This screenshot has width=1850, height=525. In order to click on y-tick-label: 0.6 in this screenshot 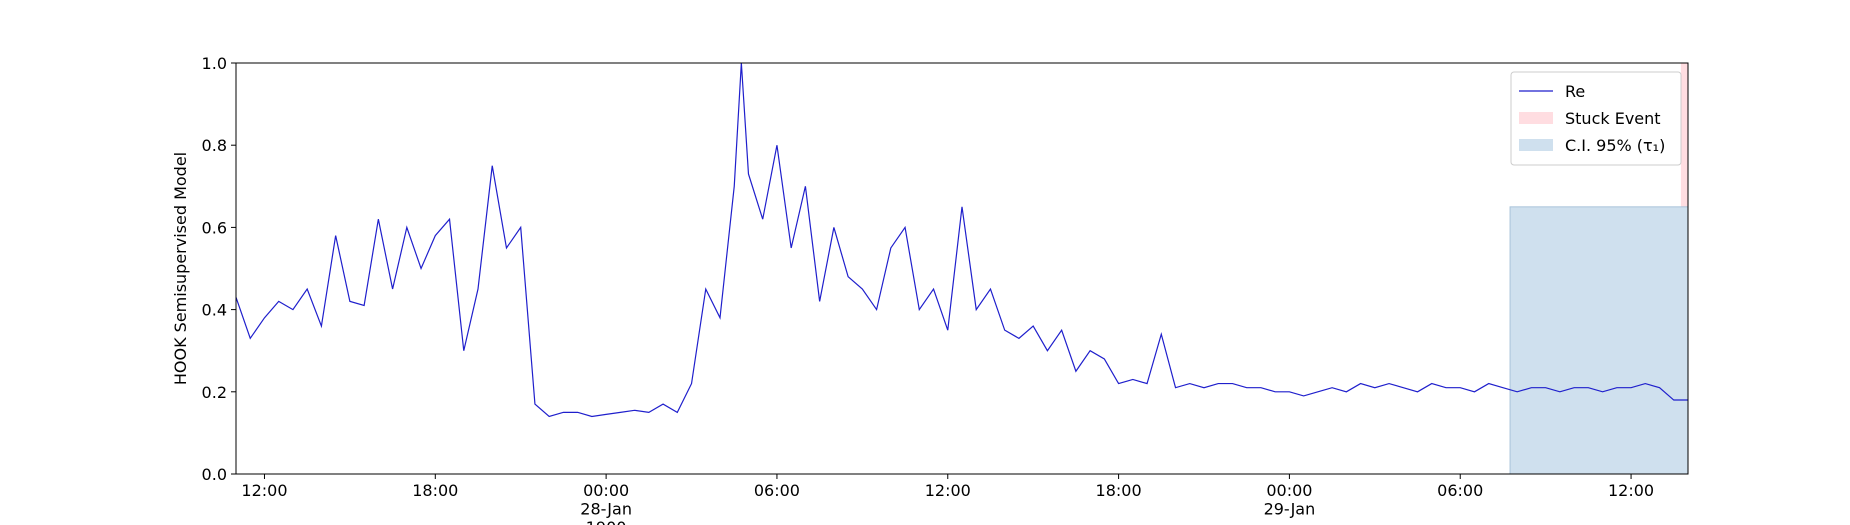, I will do `click(214, 227)`.